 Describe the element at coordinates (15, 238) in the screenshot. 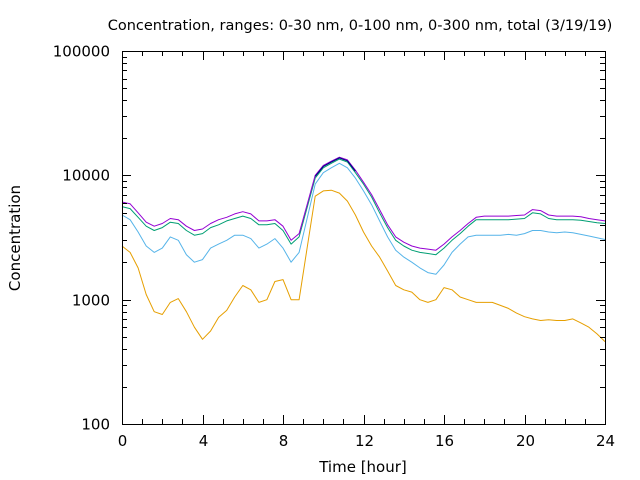

I see `y-axis-label: Concentration` at that location.